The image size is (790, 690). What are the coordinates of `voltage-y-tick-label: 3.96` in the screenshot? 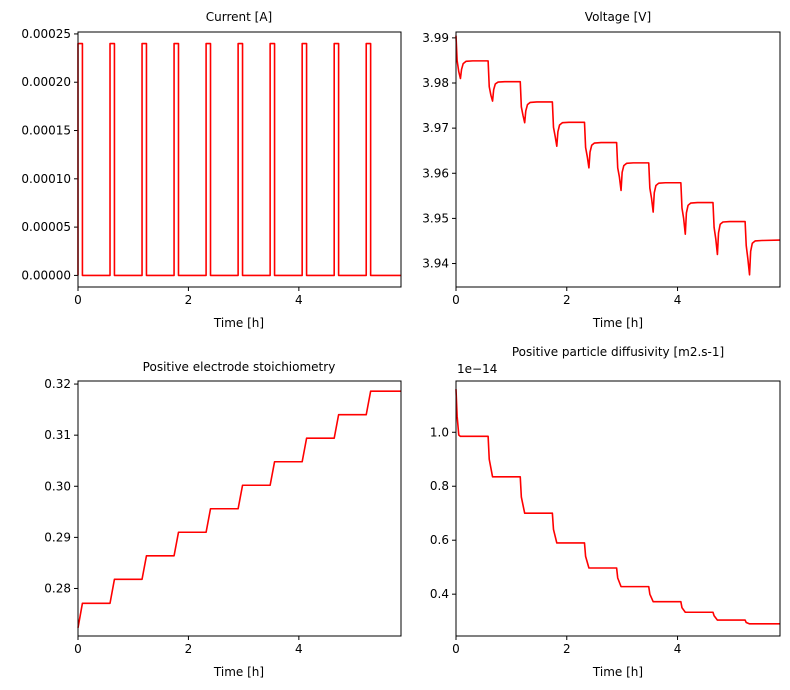 It's located at (435, 173).